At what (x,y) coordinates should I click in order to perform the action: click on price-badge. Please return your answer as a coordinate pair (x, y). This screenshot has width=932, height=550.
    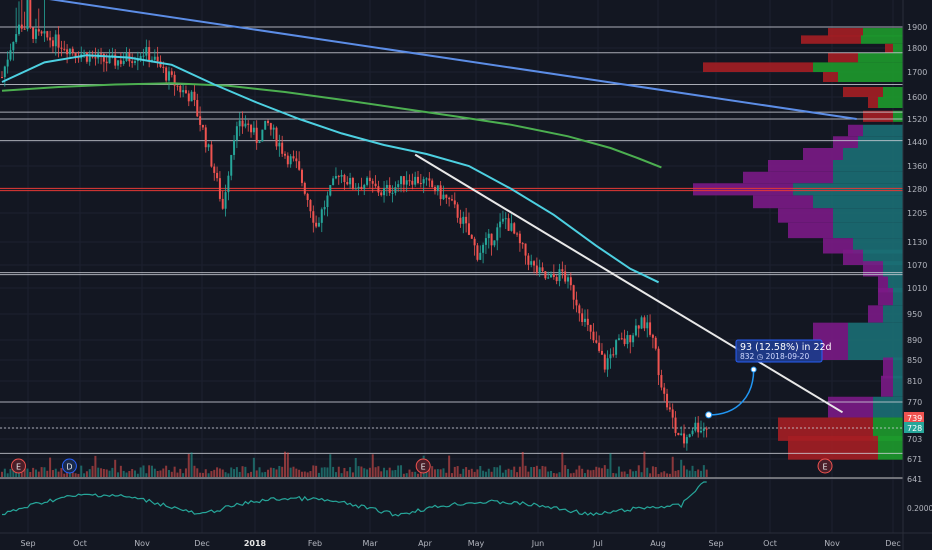
    Looking at the image, I should click on (914, 427).